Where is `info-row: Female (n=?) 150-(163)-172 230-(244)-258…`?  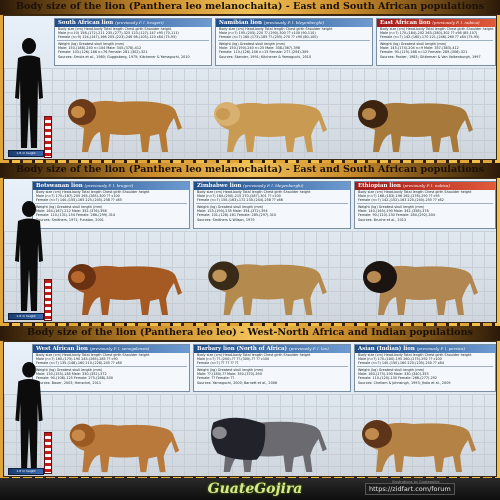
info-row: Female (n=?) 150-(163)-172 230-(244)-258… is located at coordinates (240, 200).